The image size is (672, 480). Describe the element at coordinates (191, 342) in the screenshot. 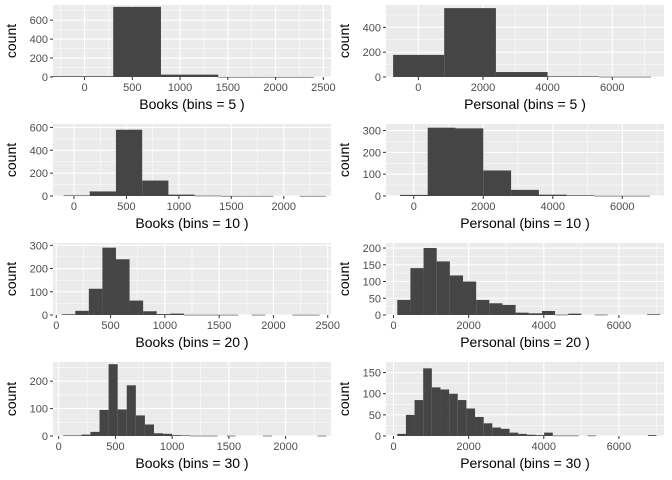

I see `x-axis-title: Books (bins = 20 )` at that location.